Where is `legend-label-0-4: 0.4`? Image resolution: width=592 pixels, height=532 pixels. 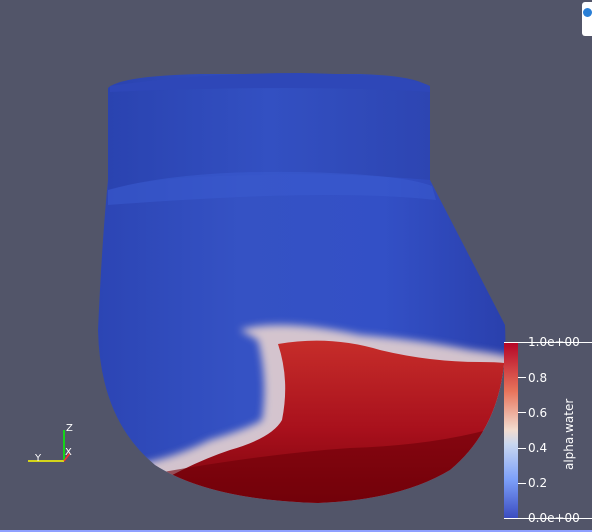
legend-label-0-4: 0.4 is located at coordinates (538, 448).